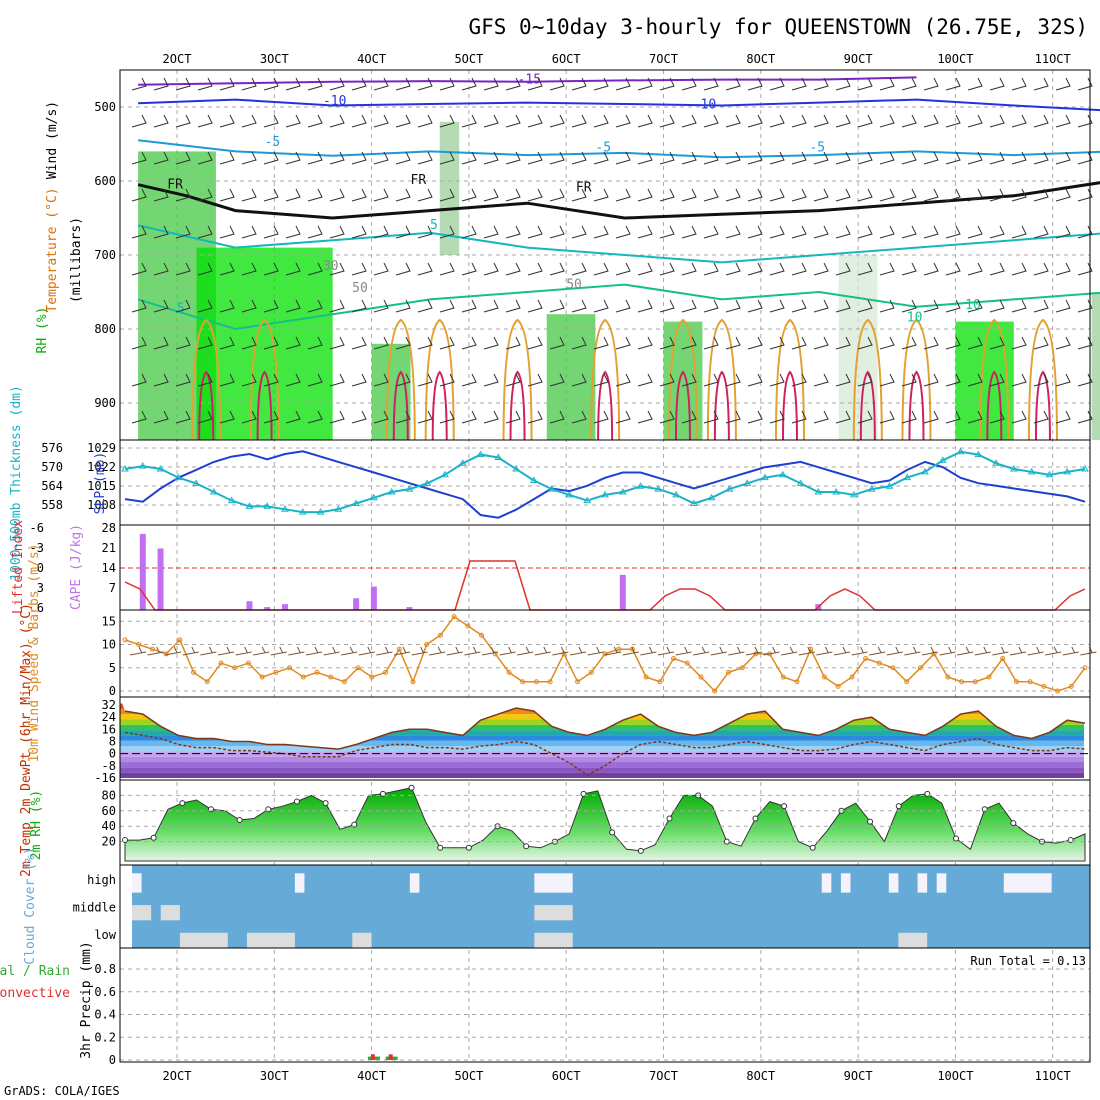 The height and width of the screenshot is (1100, 1100). What do you see at coordinates (109, 645) in the screenshot?
I see `y-tick-label: 10` at bounding box center [109, 645].